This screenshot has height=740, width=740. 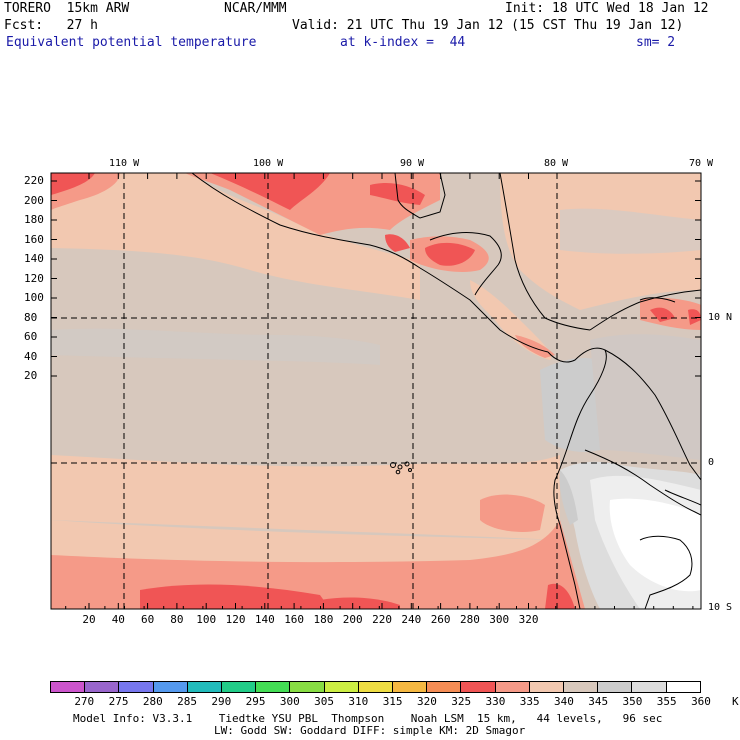 I want to click on lon-label-80w: 80 W, so click(x=556, y=163).